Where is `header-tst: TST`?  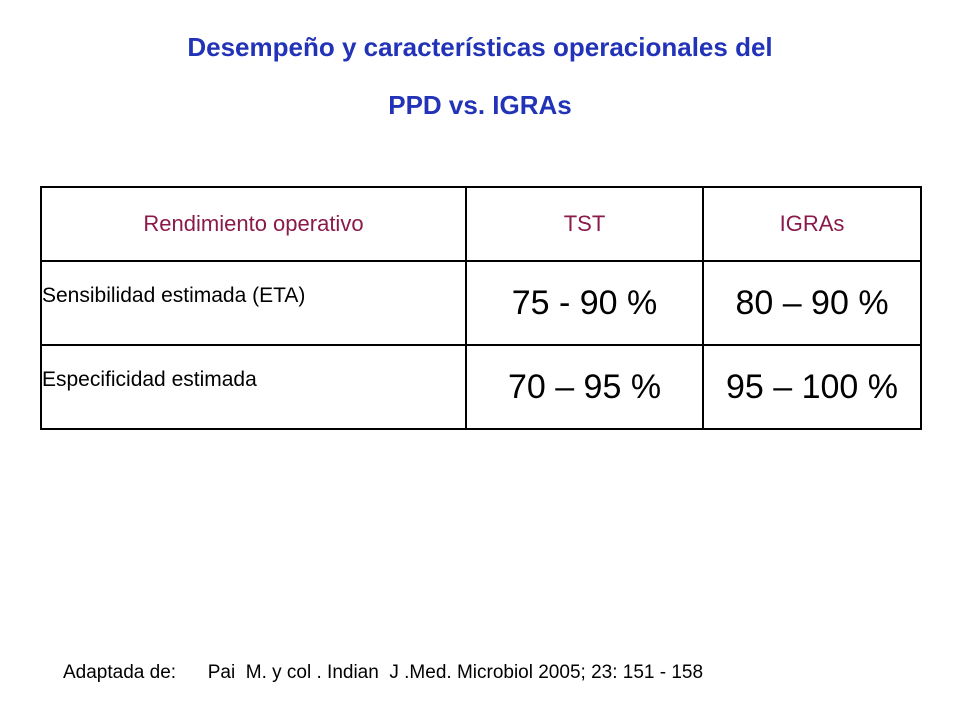 header-tst: TST is located at coordinates (584, 224).